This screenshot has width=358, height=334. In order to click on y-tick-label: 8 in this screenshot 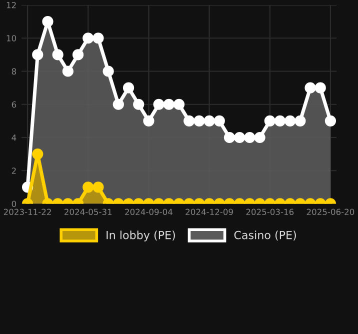, I will do `click(14, 71)`.